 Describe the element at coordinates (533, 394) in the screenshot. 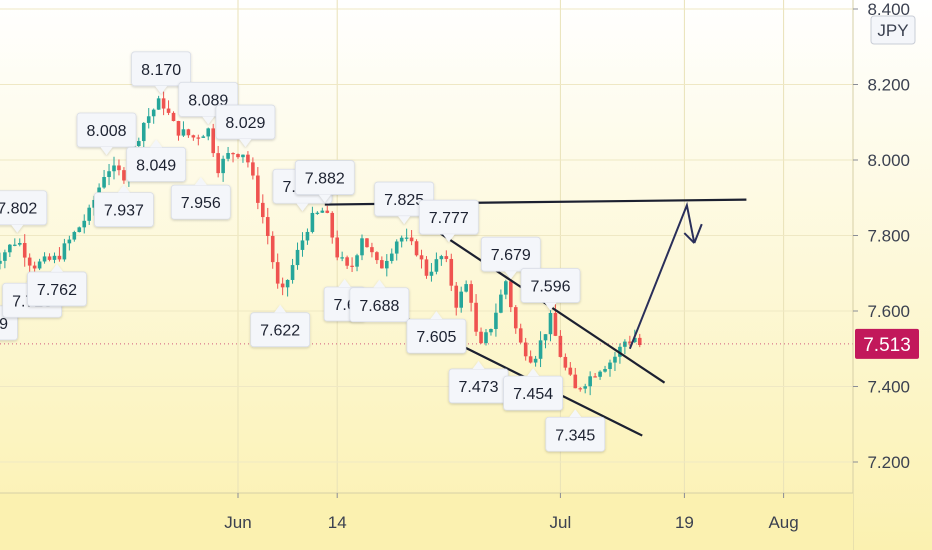

I see `price-label-text: 7.454` at that location.